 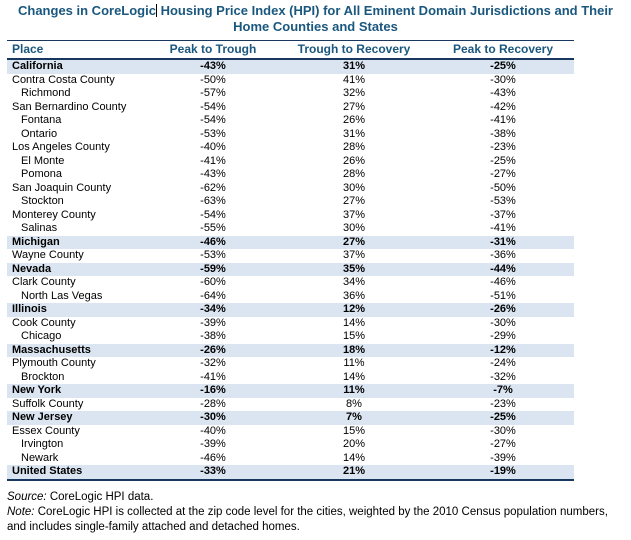 What do you see at coordinates (213, 93) in the screenshot?
I see `peak-to-trough-cell: -57%` at bounding box center [213, 93].